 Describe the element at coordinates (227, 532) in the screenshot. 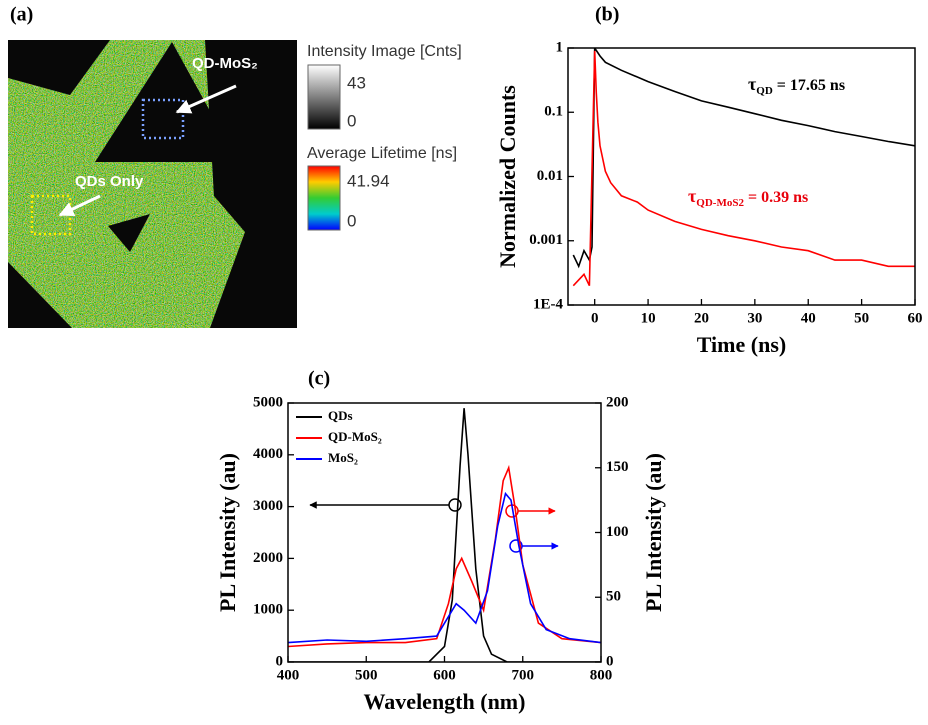

I see `y-axis-label: PL Intensity (au)` at that location.